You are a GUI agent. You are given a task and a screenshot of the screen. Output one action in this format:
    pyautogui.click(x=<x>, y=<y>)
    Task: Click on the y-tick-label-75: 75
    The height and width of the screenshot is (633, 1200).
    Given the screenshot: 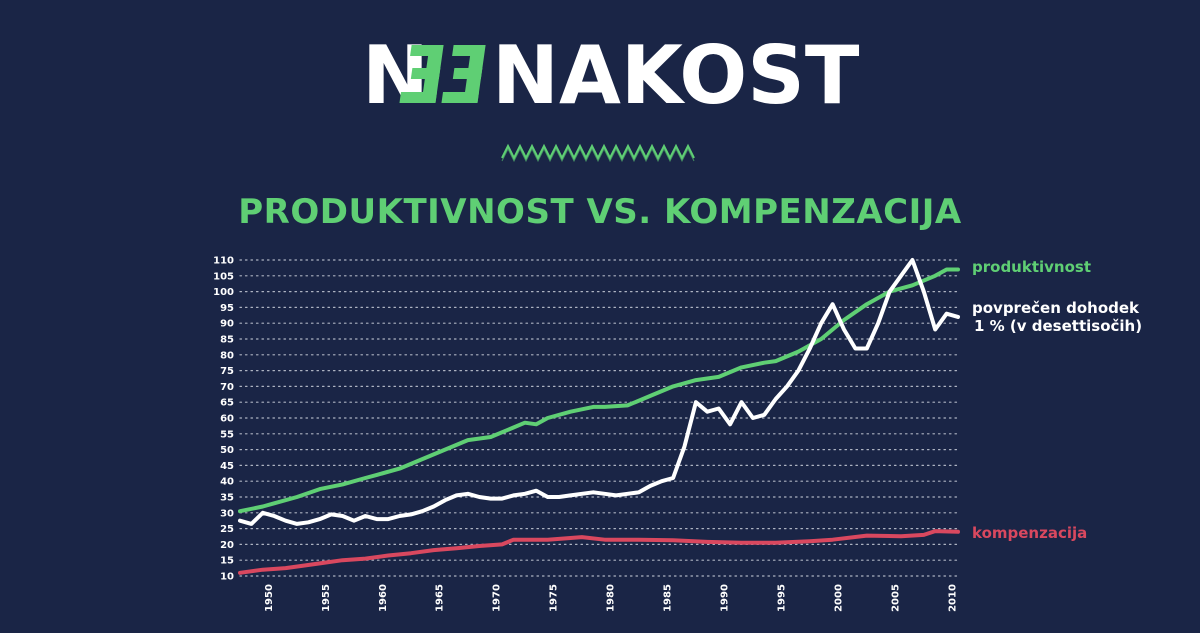 What is the action you would take?
    pyautogui.click(x=227, y=371)
    